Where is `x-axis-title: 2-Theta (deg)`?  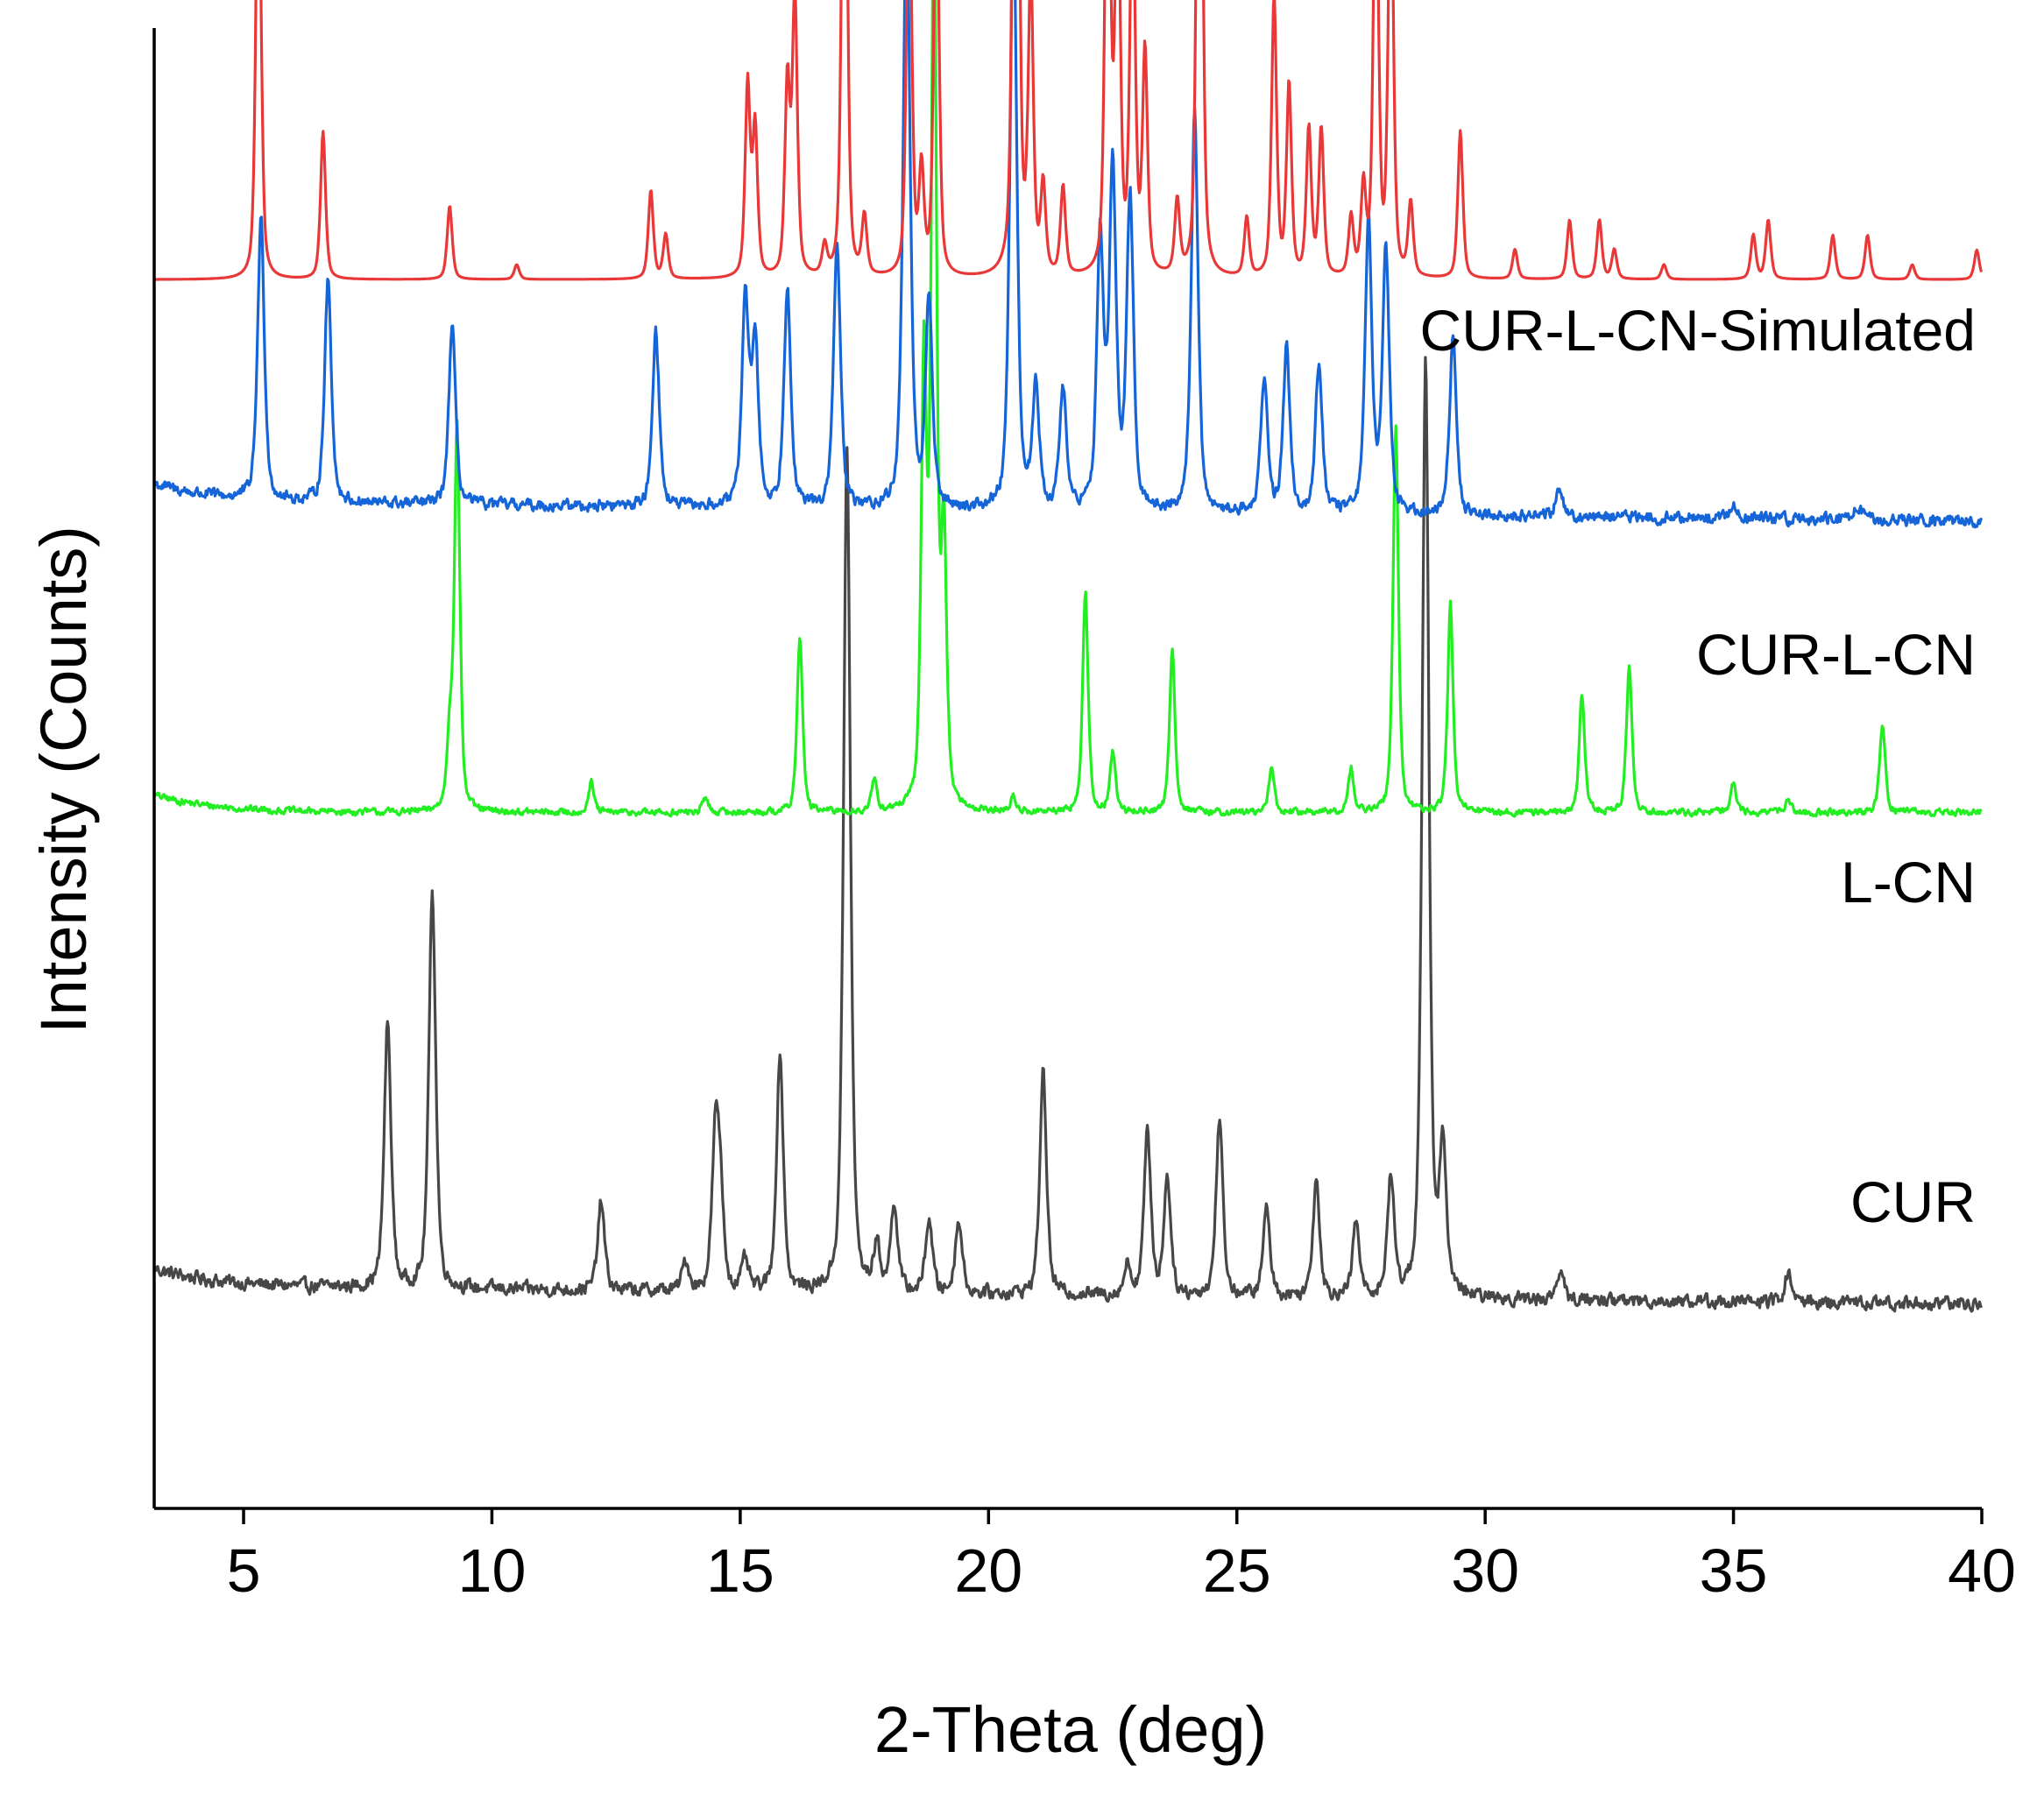
x-axis-title: 2-Theta (deg) is located at coordinates (1070, 1730).